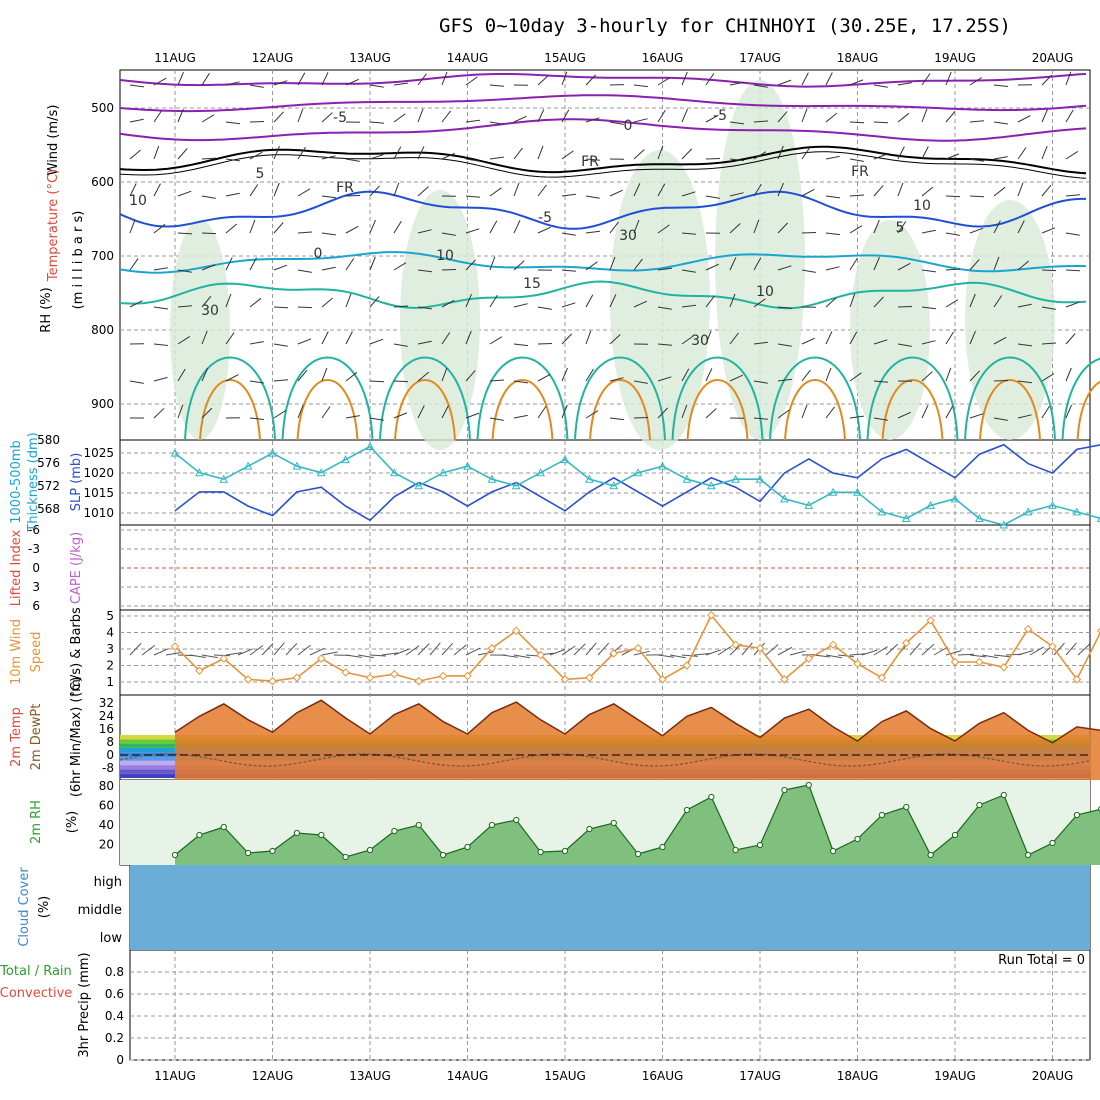 This screenshot has height=1100, width=1100. I want to click on contour-20-dome, so click(717, 398).